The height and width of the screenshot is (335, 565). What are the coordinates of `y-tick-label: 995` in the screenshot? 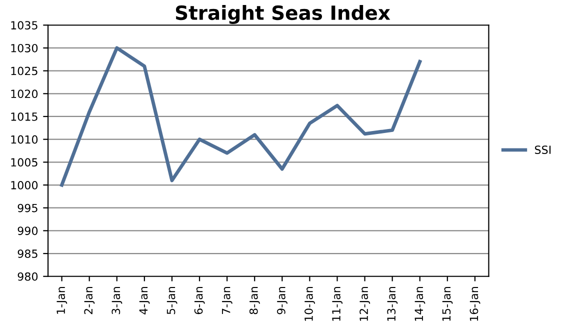 It's located at (28, 208).